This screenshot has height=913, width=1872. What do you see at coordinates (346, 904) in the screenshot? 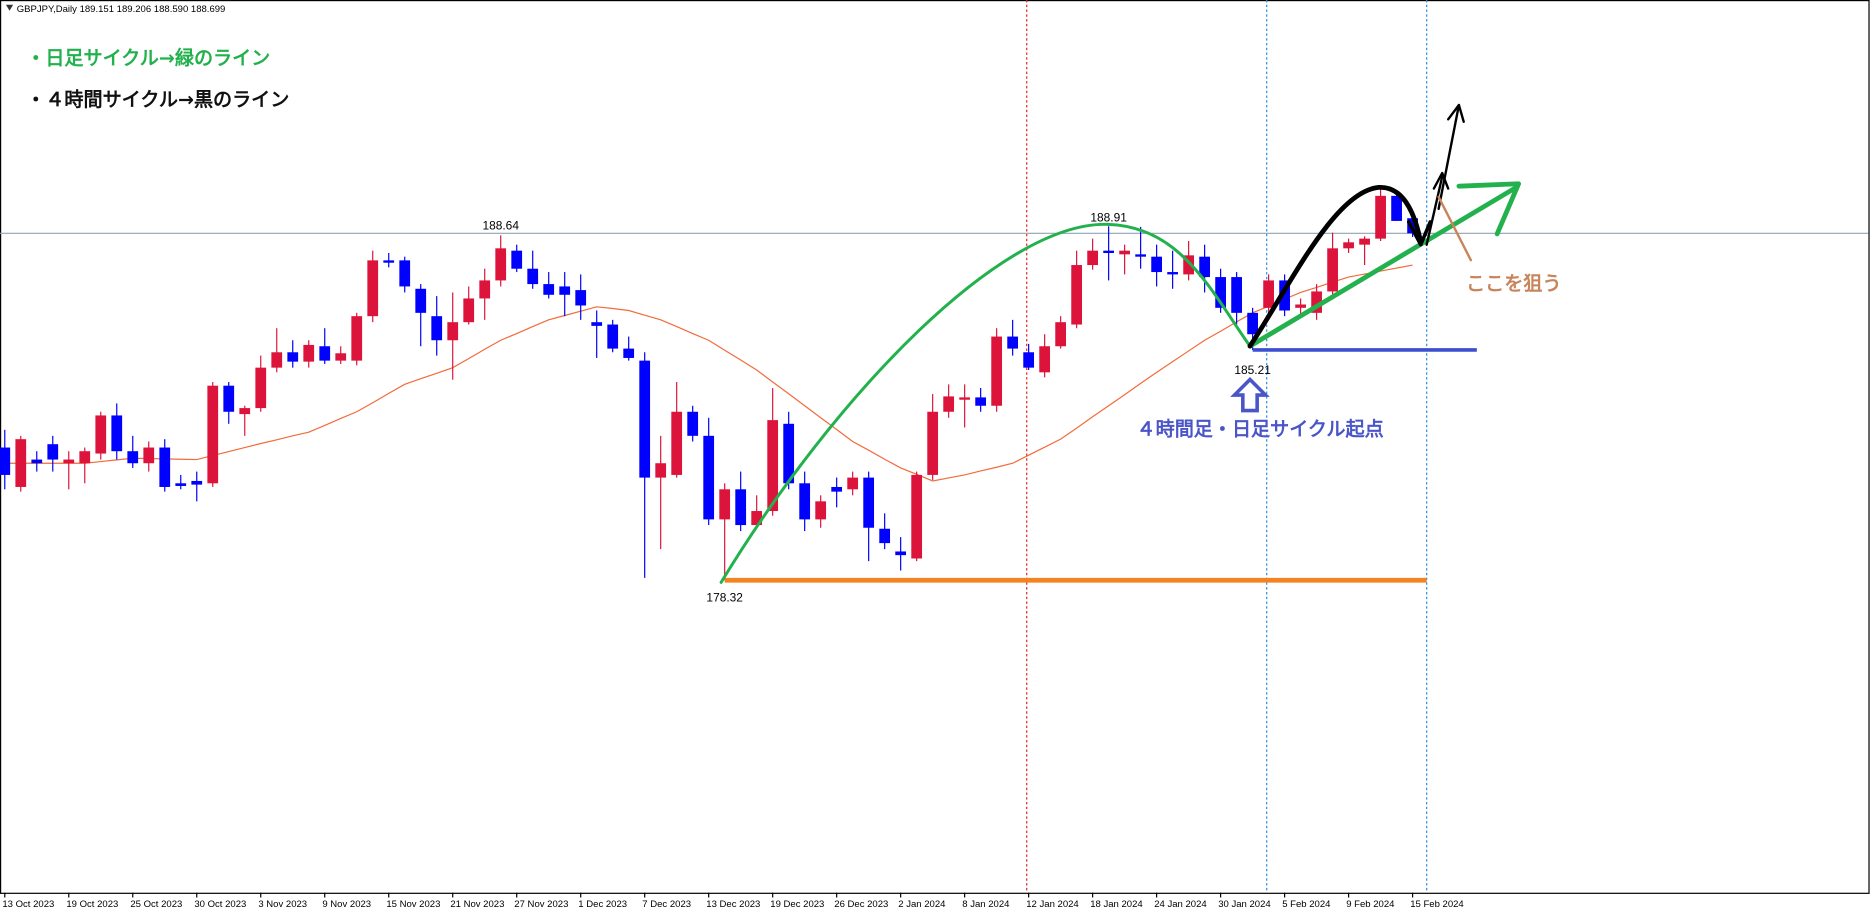
I see `x-tick-label: 9 Nov 2023` at bounding box center [346, 904].